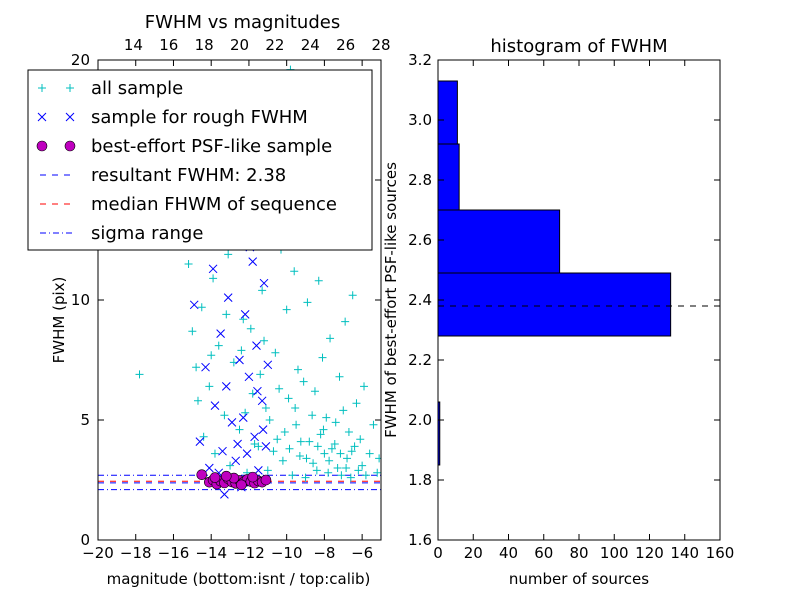  I want to click on top-x-tick-label-0: 14, so click(133, 45).